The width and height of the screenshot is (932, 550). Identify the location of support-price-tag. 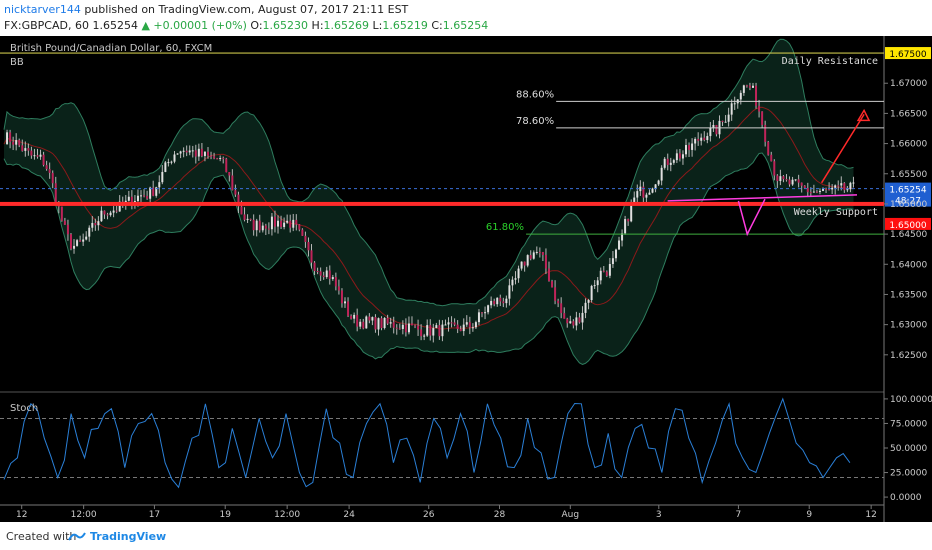
(908, 223).